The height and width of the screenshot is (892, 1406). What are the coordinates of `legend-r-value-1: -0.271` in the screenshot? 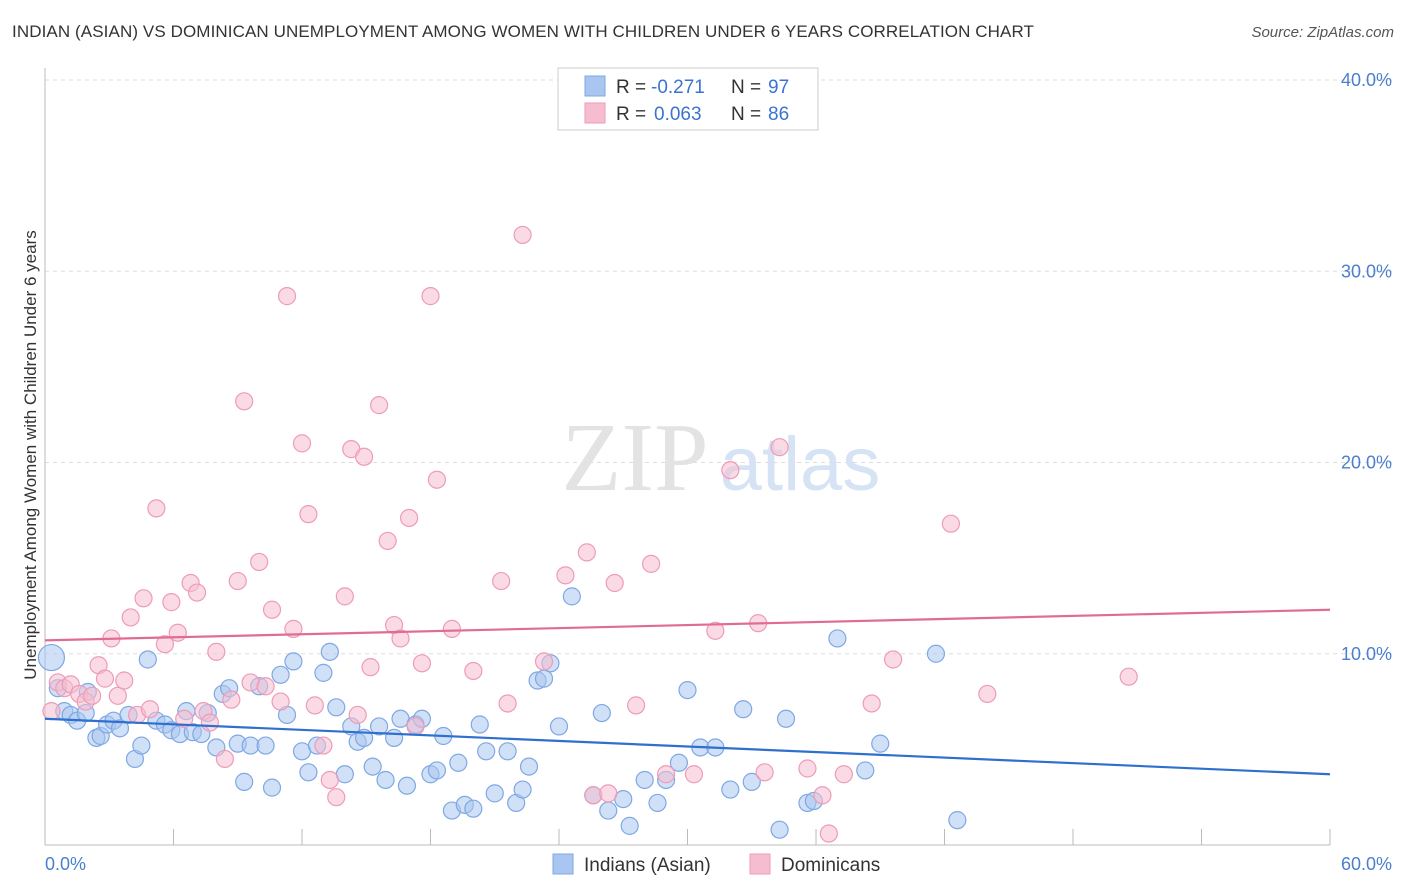 It's located at (678, 87).